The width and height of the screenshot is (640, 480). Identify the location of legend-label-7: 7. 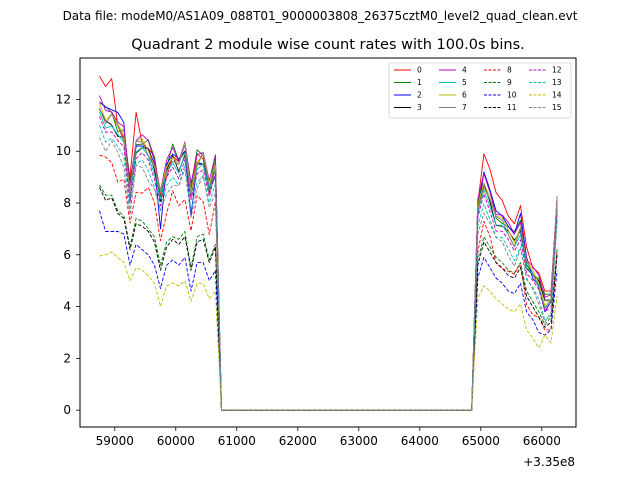
(464, 107).